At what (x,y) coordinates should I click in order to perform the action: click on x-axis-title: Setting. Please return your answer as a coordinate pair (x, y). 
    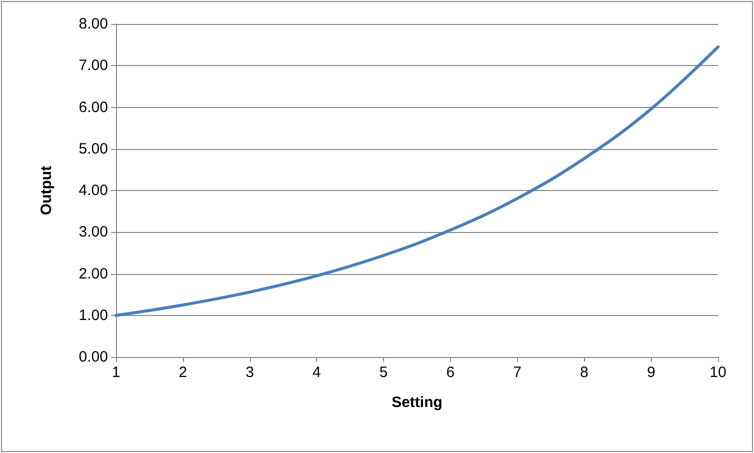
    Looking at the image, I should click on (417, 402).